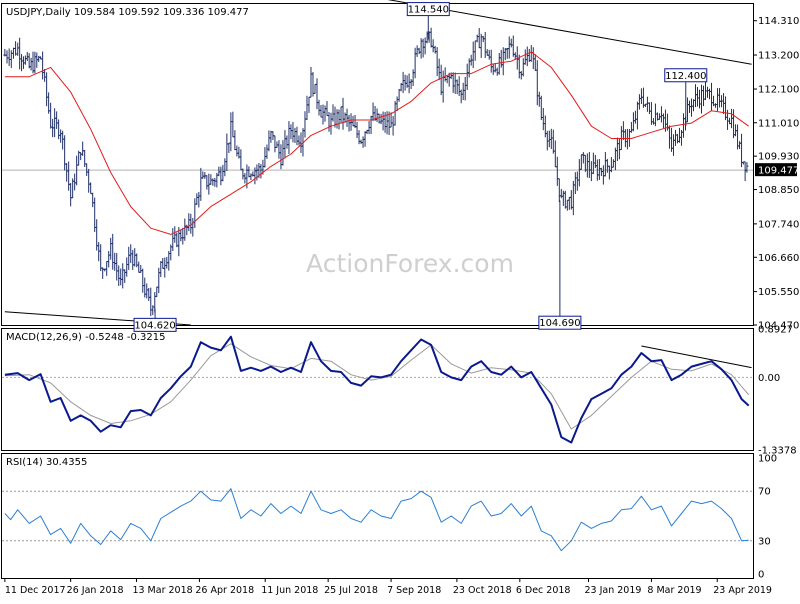 The height and width of the screenshot is (604, 800). I want to click on price-ytick-label: 107.740, so click(778, 224).